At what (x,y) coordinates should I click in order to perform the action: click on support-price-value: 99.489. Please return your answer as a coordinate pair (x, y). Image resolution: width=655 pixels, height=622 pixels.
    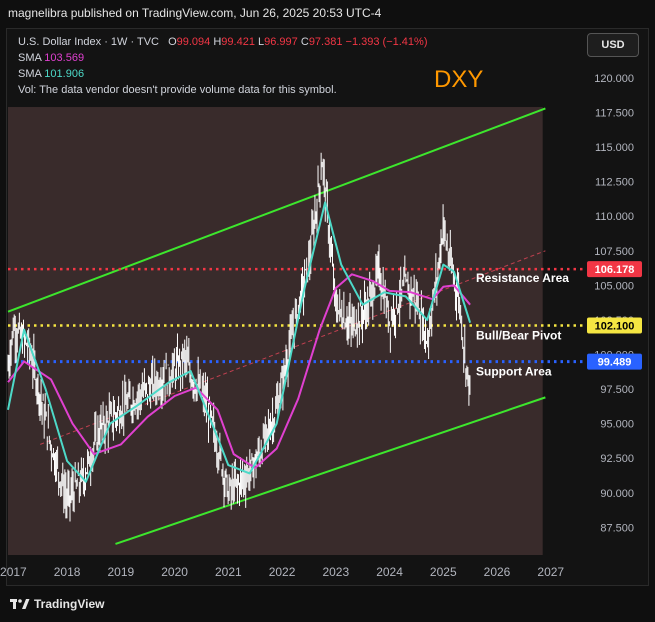
    Looking at the image, I should click on (615, 363).